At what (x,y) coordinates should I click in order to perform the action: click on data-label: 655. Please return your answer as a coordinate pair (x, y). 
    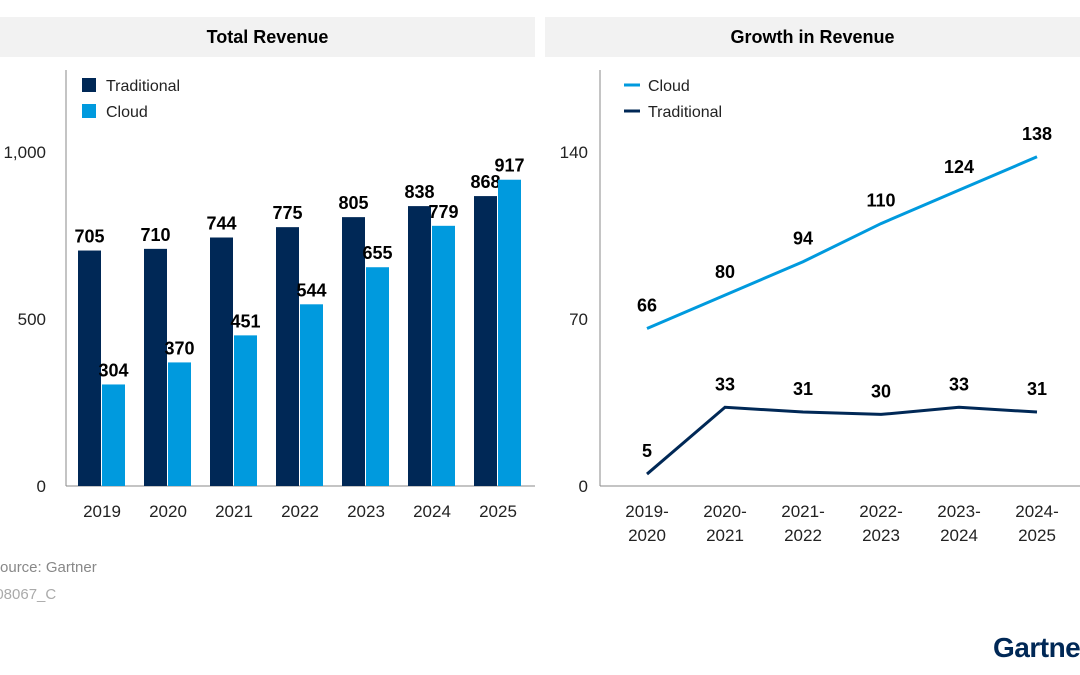
    Looking at the image, I should click on (377, 253).